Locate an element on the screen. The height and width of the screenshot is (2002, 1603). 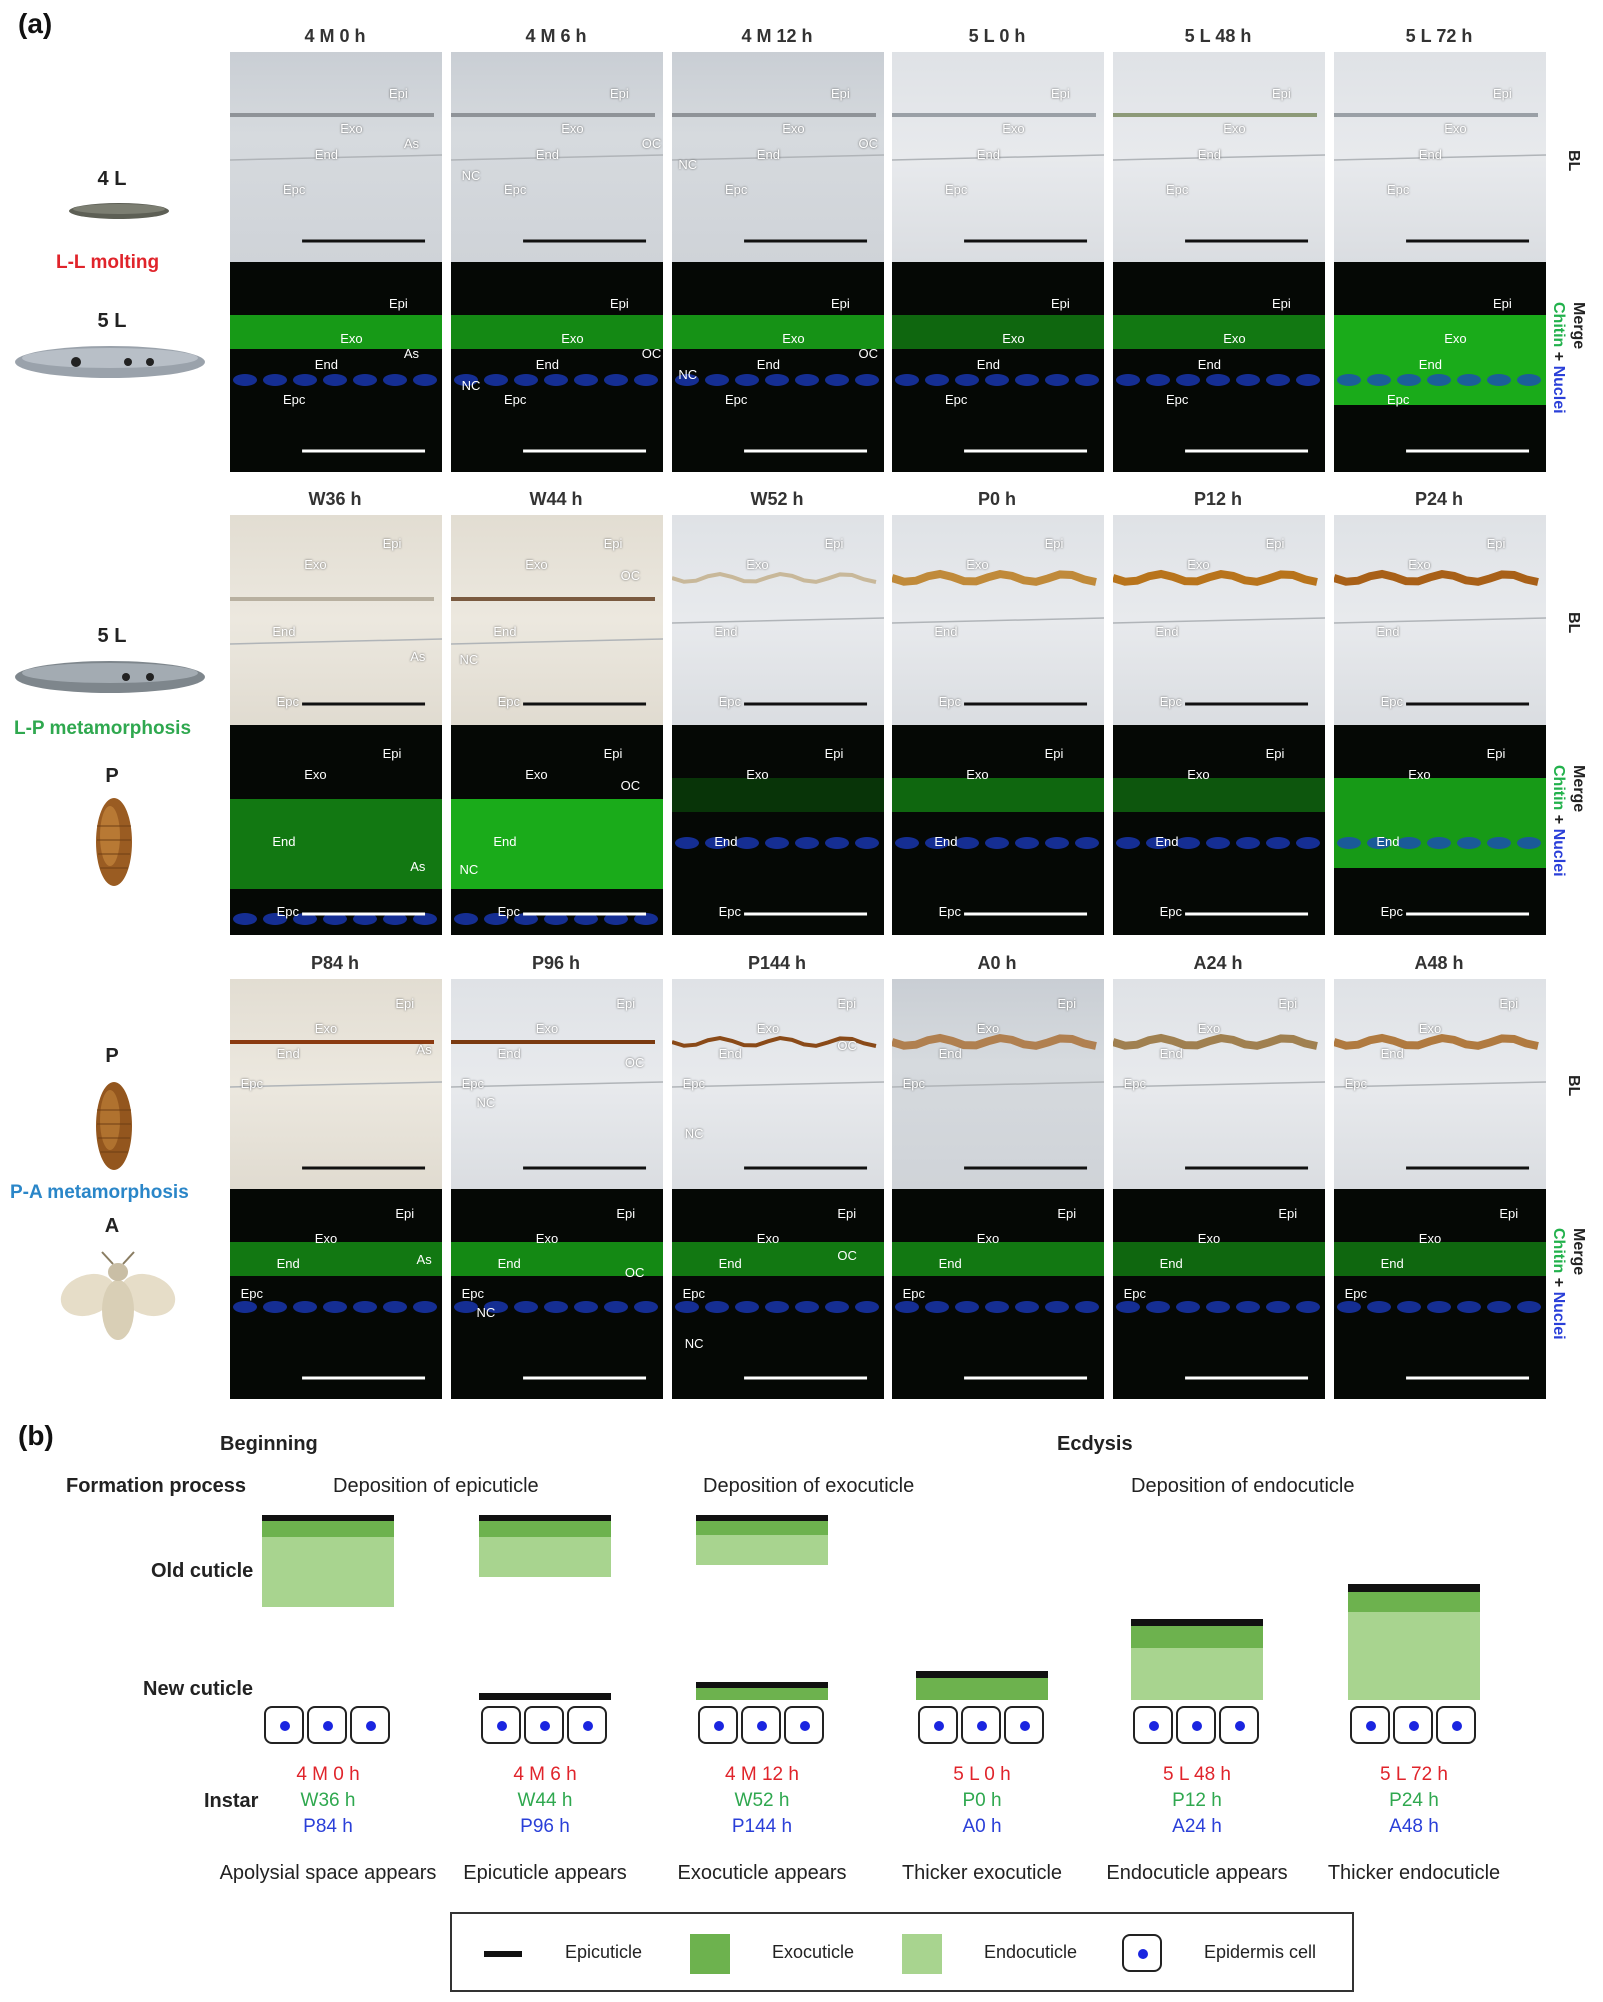
old-endocuticle-layer is located at coordinates (762, 1550).